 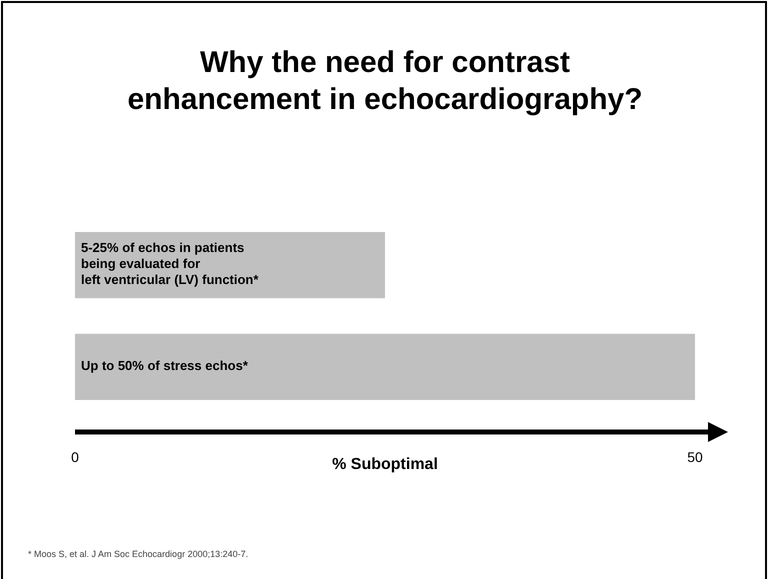 What do you see at coordinates (75, 457) in the screenshot?
I see `x-tick-label: 0` at bounding box center [75, 457].